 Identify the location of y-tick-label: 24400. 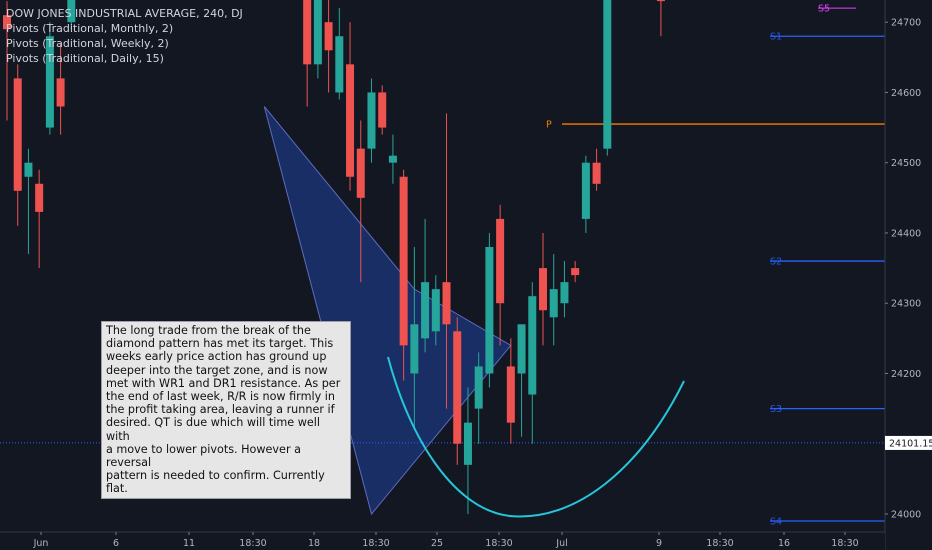
(906, 233).